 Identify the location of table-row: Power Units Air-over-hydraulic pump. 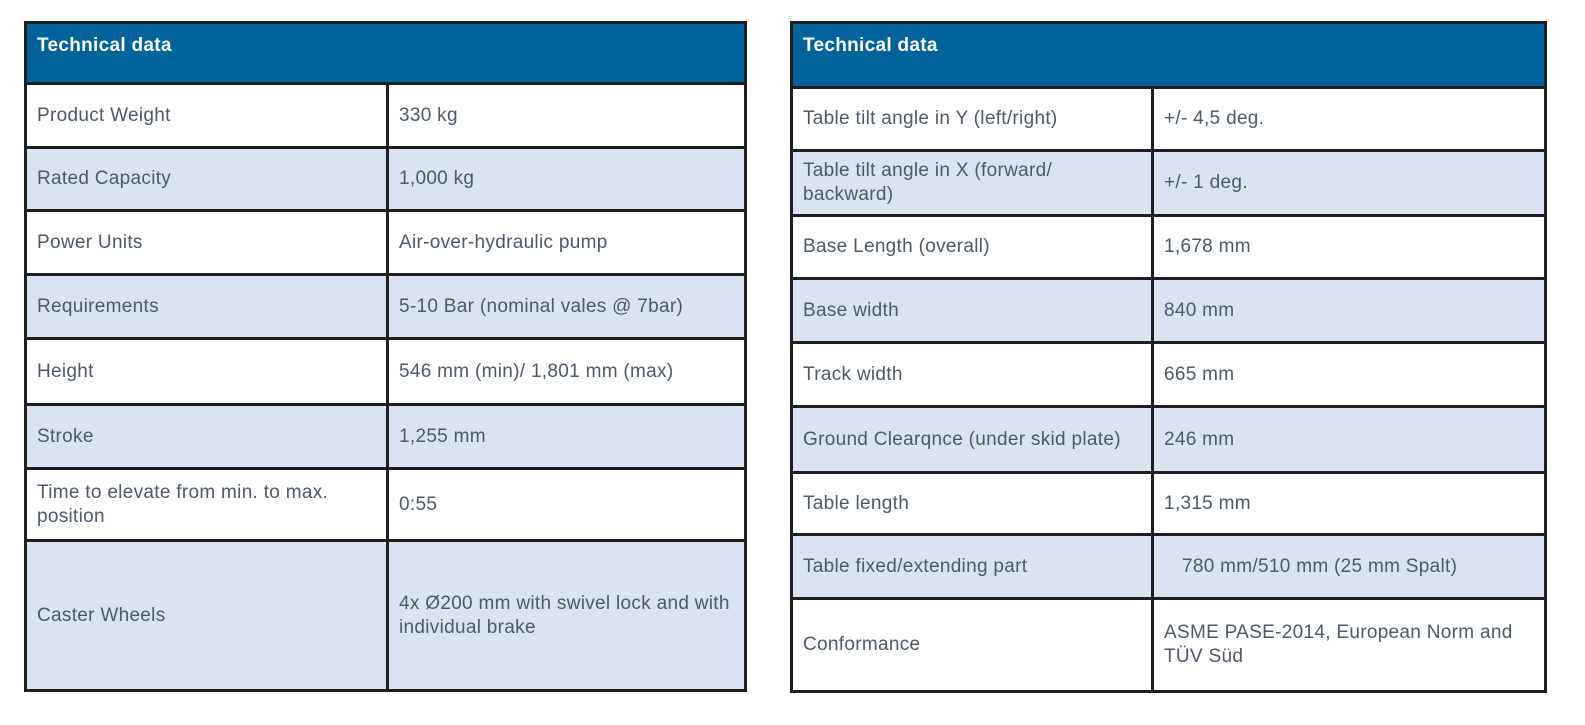
(385, 242).